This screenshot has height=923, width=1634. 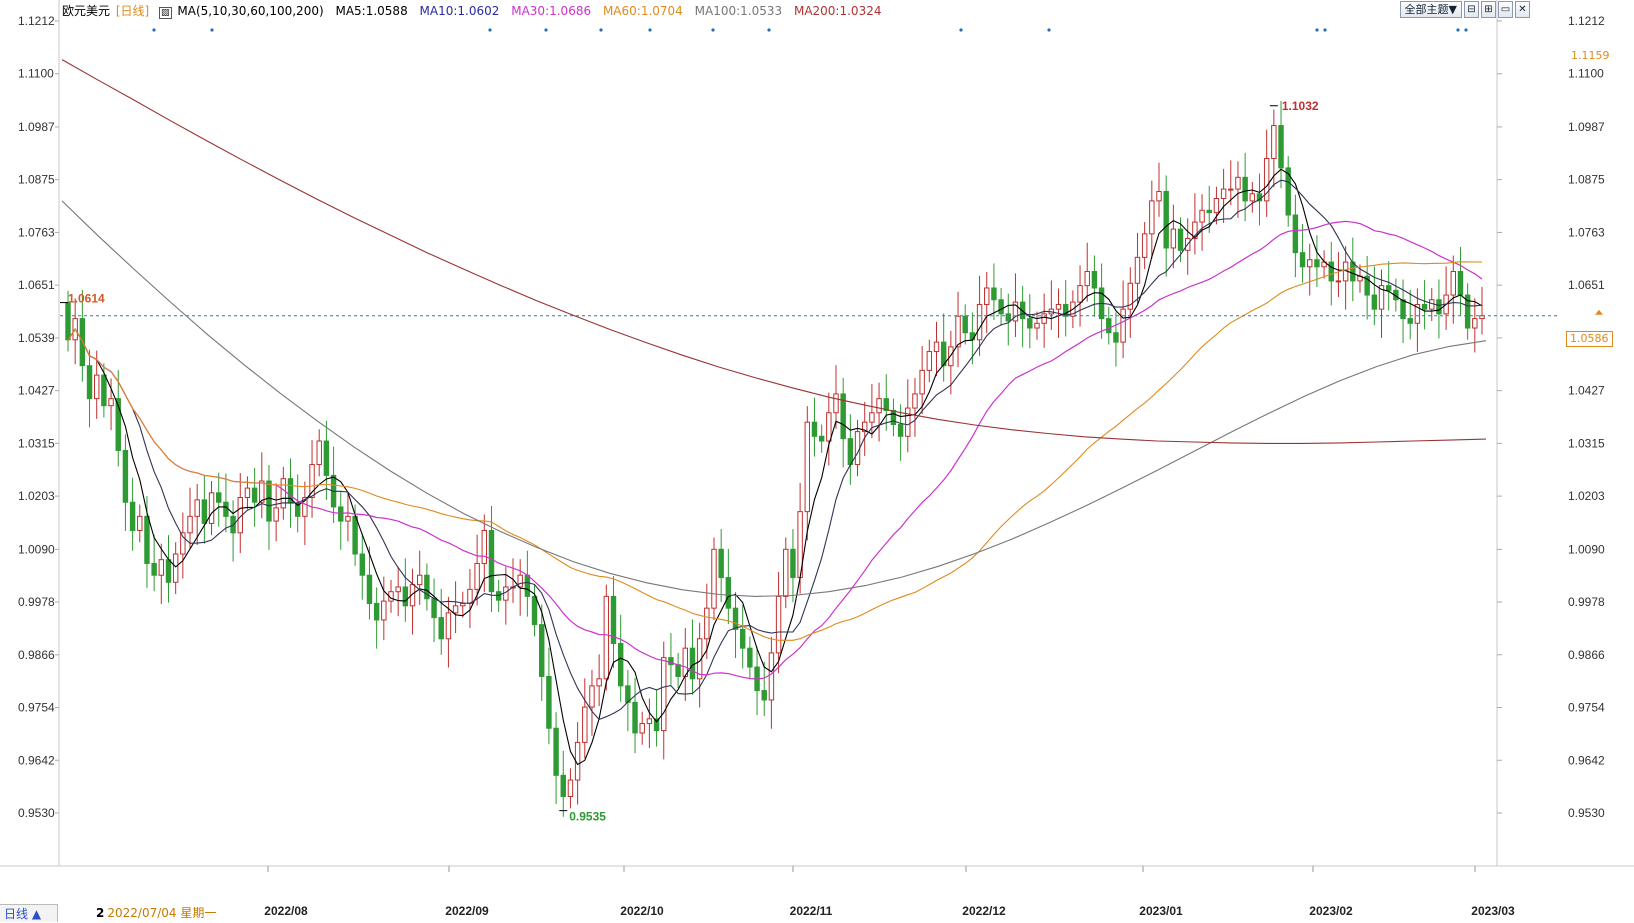 I want to click on zoom-out-icon: ⊟, so click(x=1471, y=9).